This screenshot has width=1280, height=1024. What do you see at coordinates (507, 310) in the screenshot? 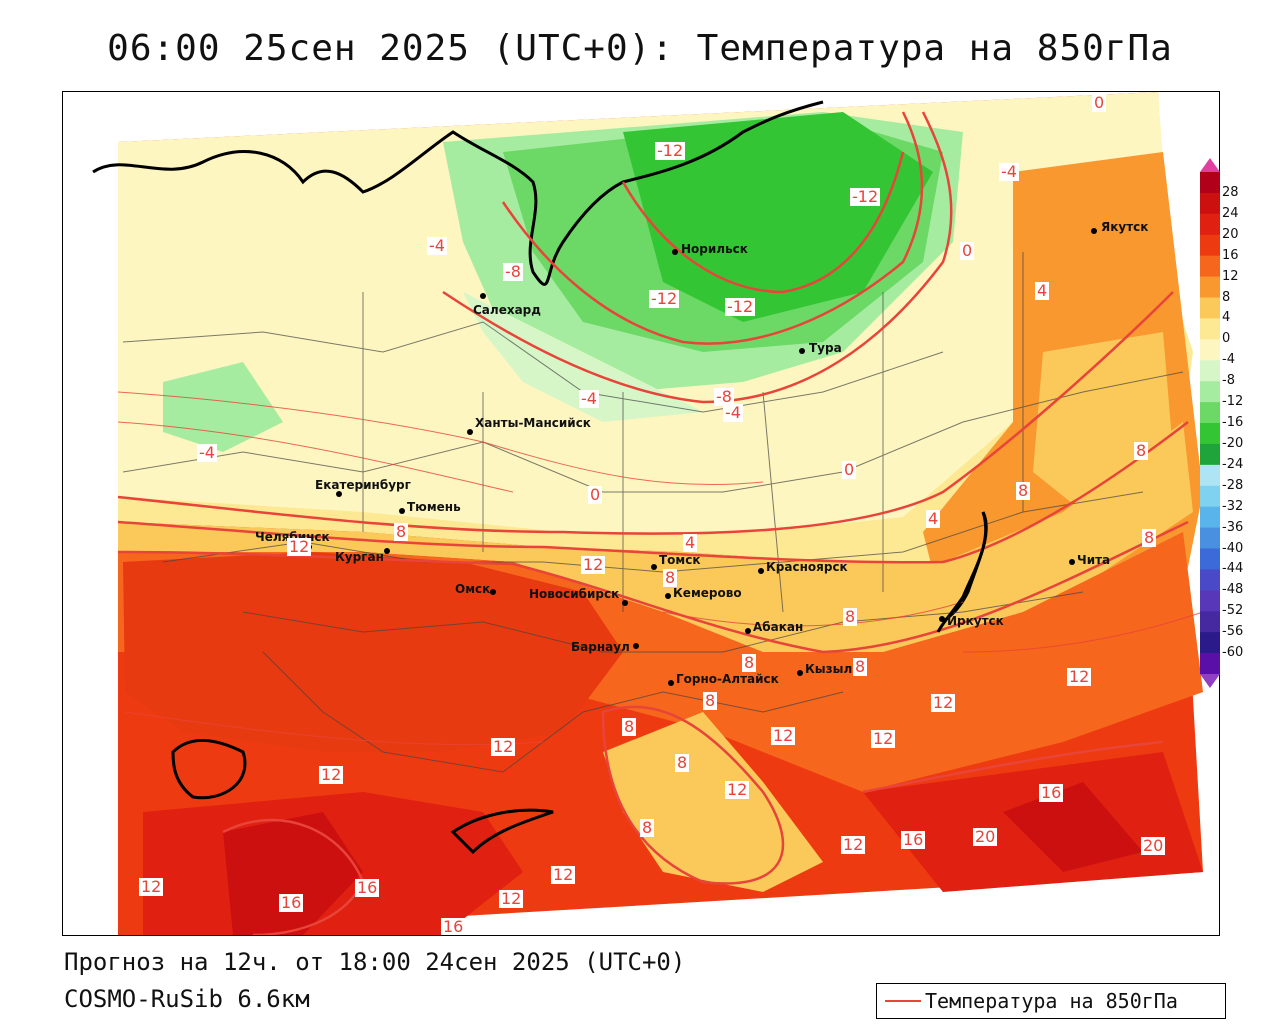
I see `city-label: Салехард` at bounding box center [507, 310].